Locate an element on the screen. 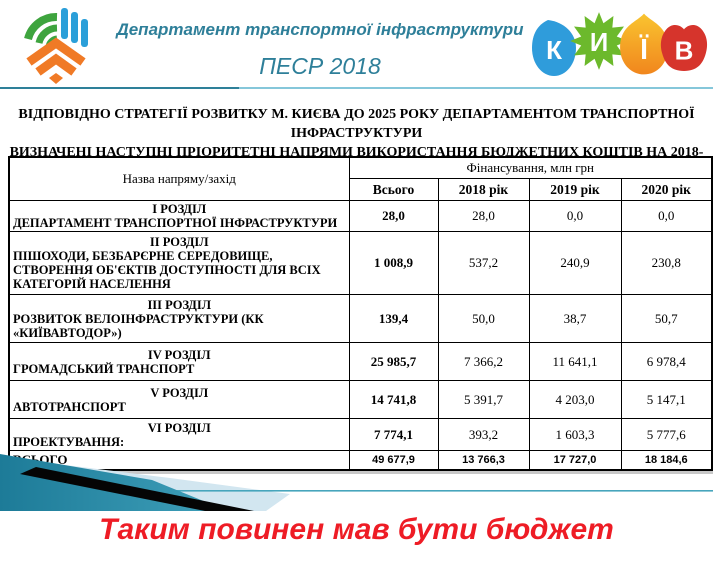 The height and width of the screenshot is (566, 713). row-section: ІІІ РОЗДІЛ is located at coordinates (179, 304).